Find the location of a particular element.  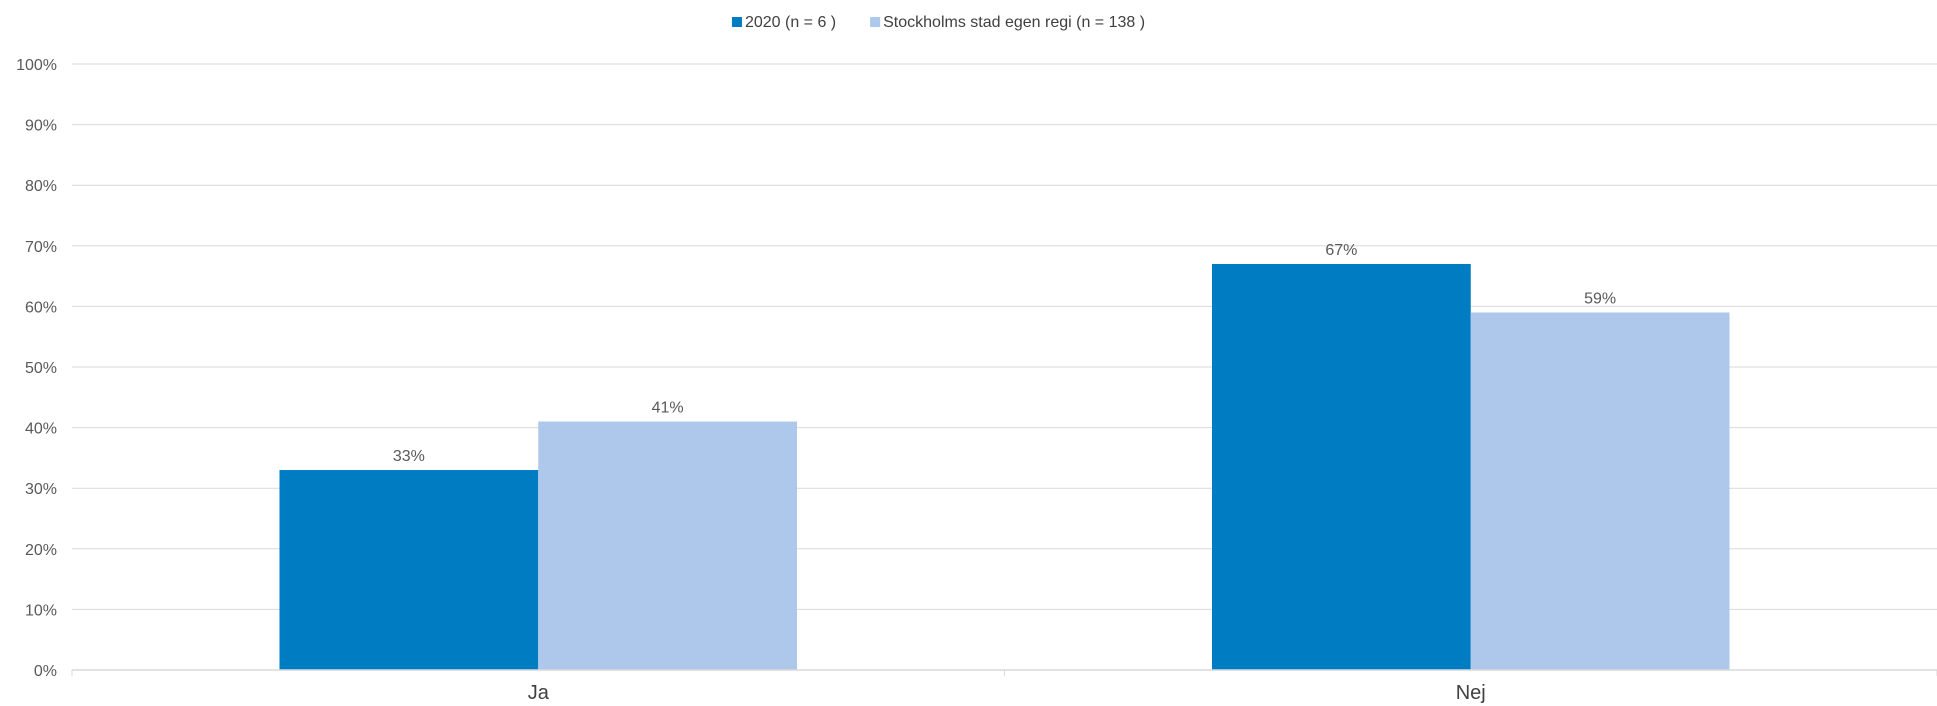

y-tick-label: 30% is located at coordinates (41, 489).